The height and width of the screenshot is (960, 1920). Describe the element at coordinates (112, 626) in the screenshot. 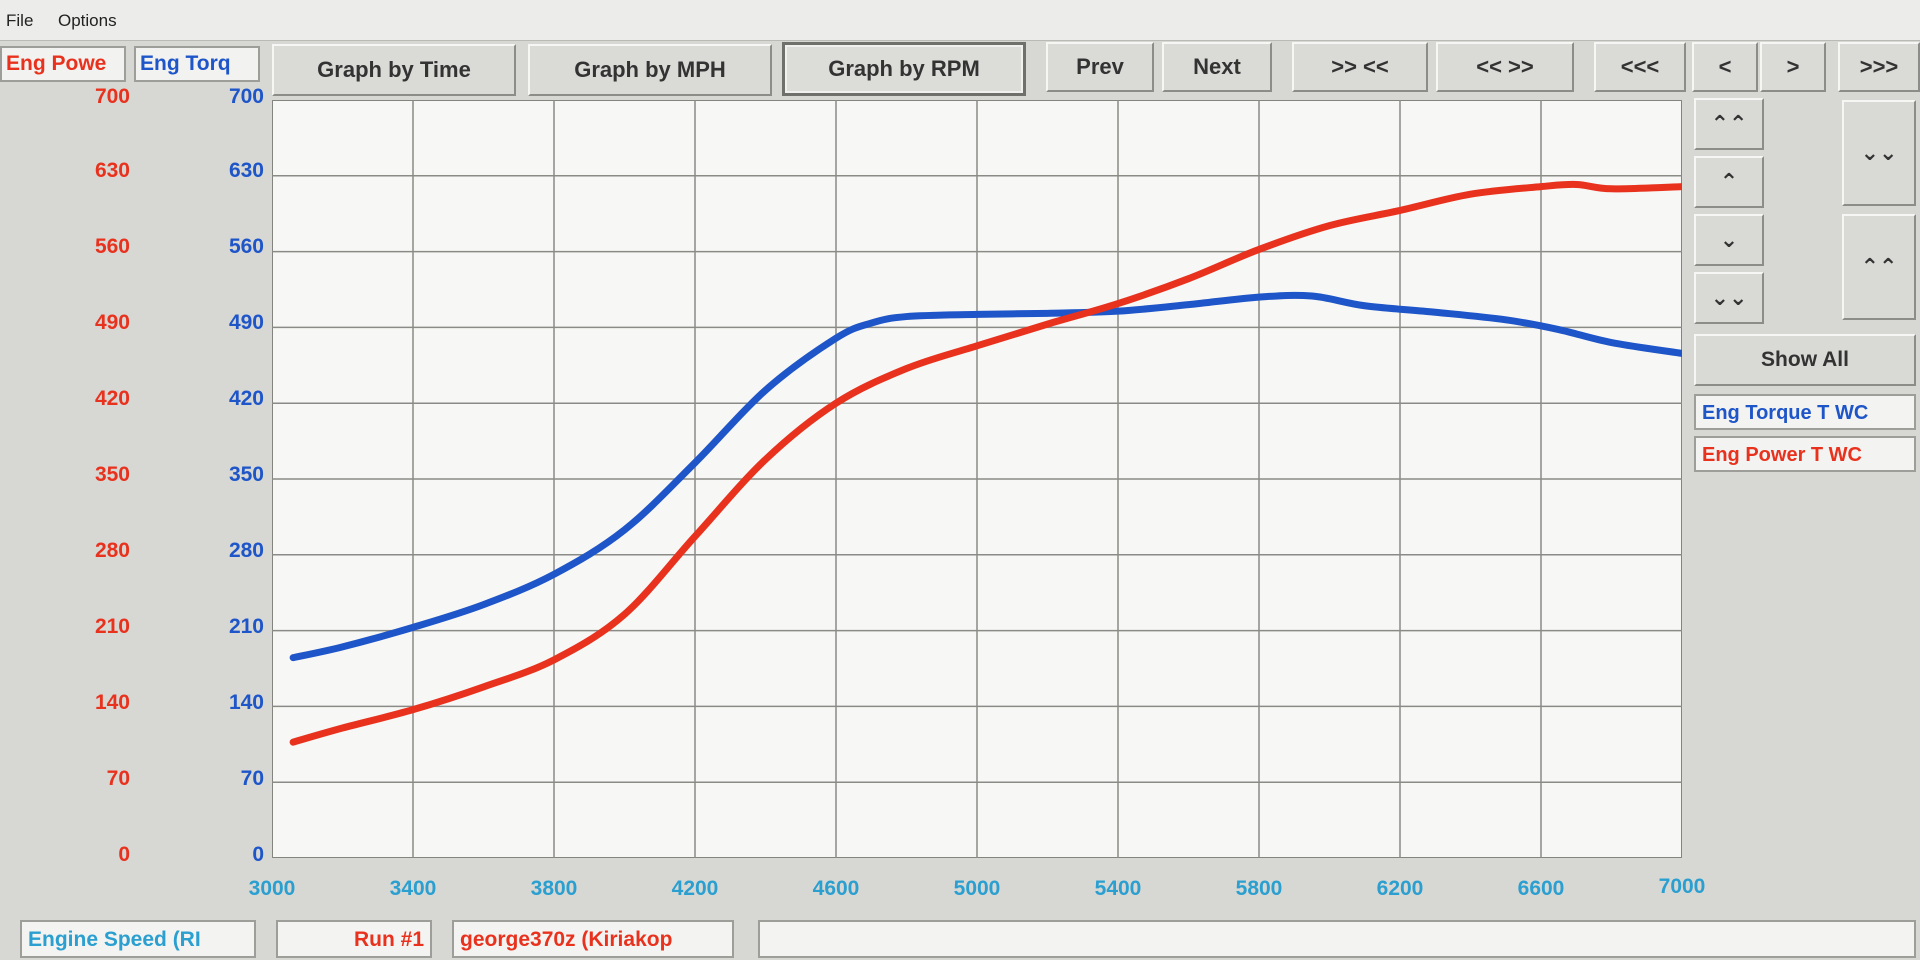

I see `power-tick-label: 210` at that location.